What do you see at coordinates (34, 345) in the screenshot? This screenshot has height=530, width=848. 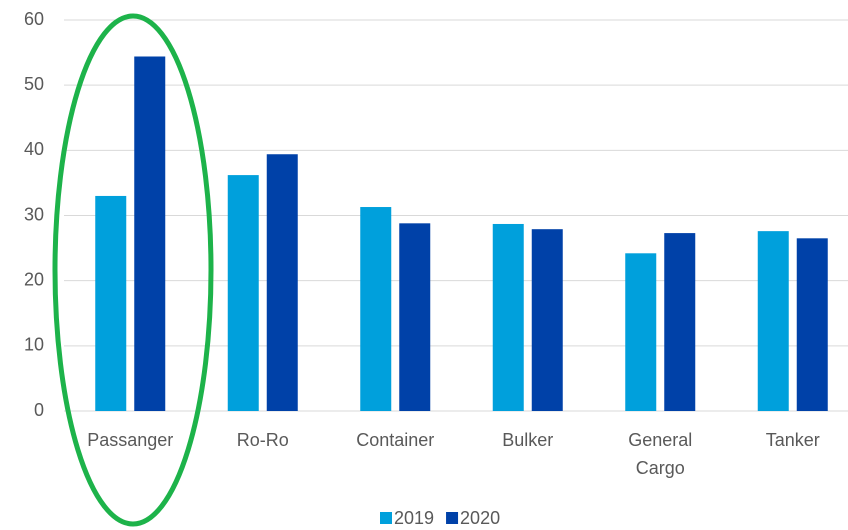 I see `y-tick-label: 10` at bounding box center [34, 345].